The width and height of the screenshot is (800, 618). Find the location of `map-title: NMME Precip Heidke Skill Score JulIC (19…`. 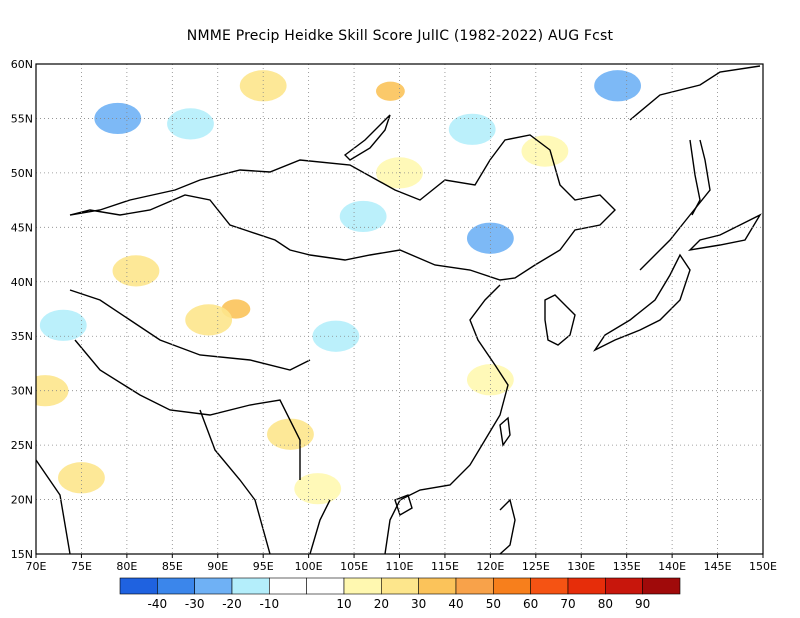

map-title: NMME Precip Heidke Skill Score JulIC (19… is located at coordinates (400, 36).